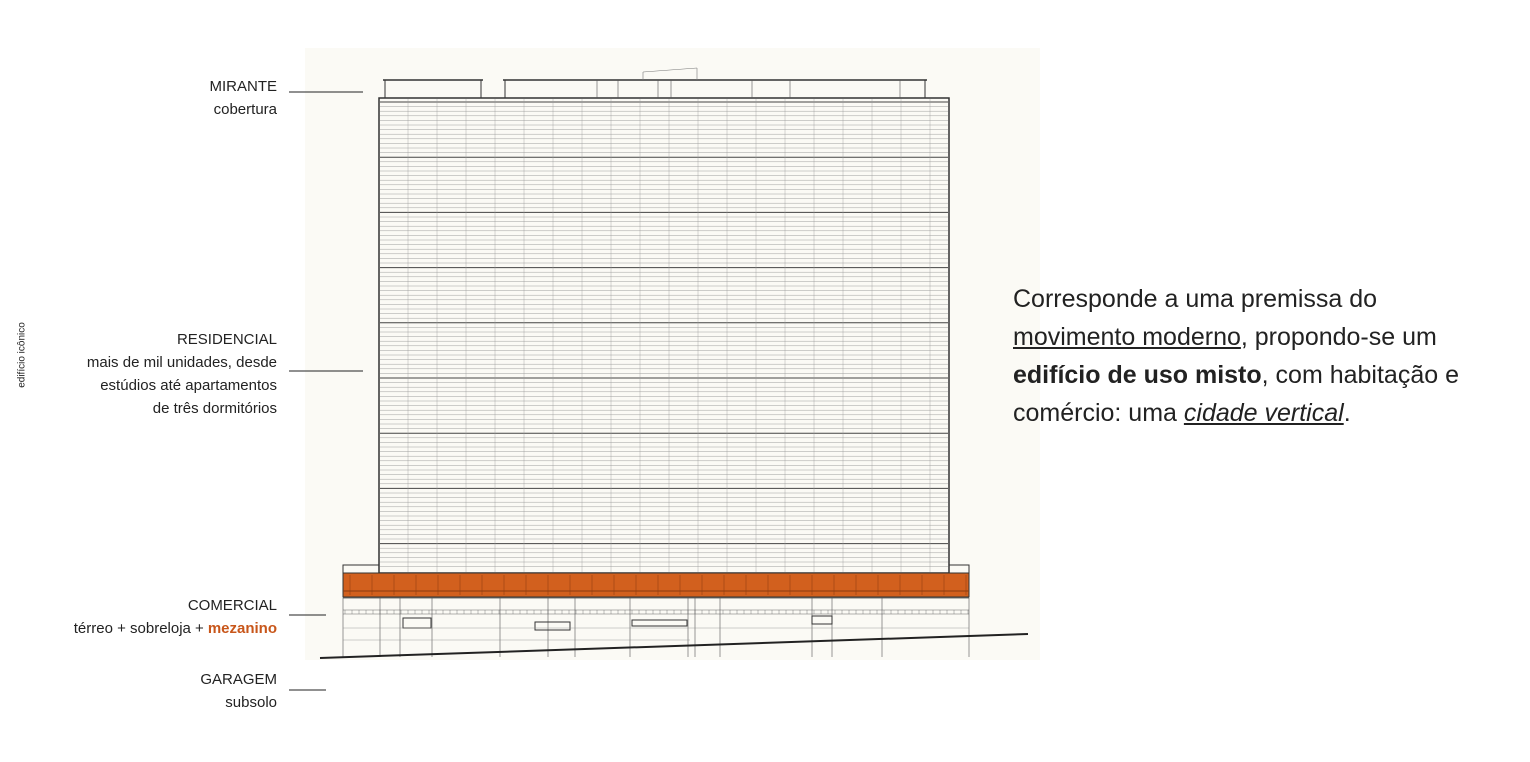  Describe the element at coordinates (1263, 413) in the screenshot. I see `text-segment: cidade vertical` at that location.